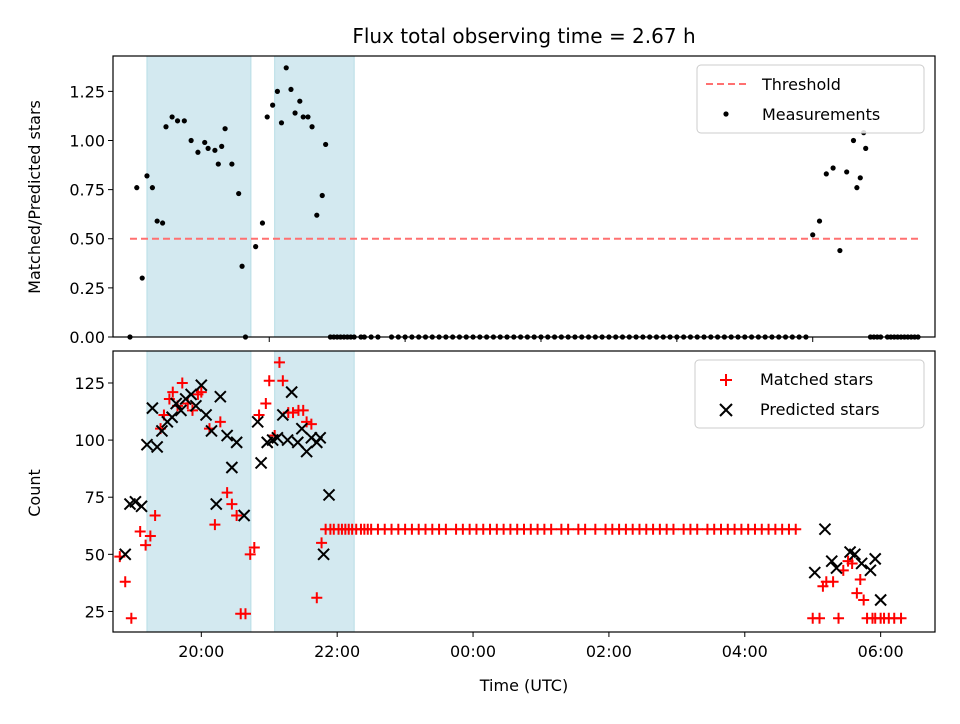 This screenshot has height=724, width=960. What do you see at coordinates (810, 99) in the screenshot?
I see `top-legend-box` at bounding box center [810, 99].